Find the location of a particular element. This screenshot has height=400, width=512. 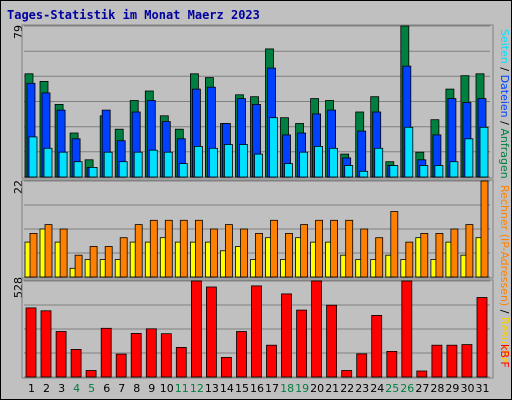

day-label: 25 is located at coordinates (392, 388).